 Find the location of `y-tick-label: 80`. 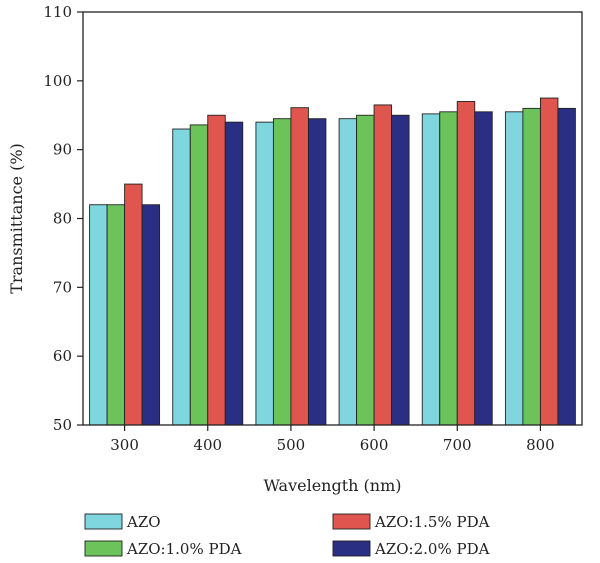

y-tick-label: 80 is located at coordinates (62, 219).